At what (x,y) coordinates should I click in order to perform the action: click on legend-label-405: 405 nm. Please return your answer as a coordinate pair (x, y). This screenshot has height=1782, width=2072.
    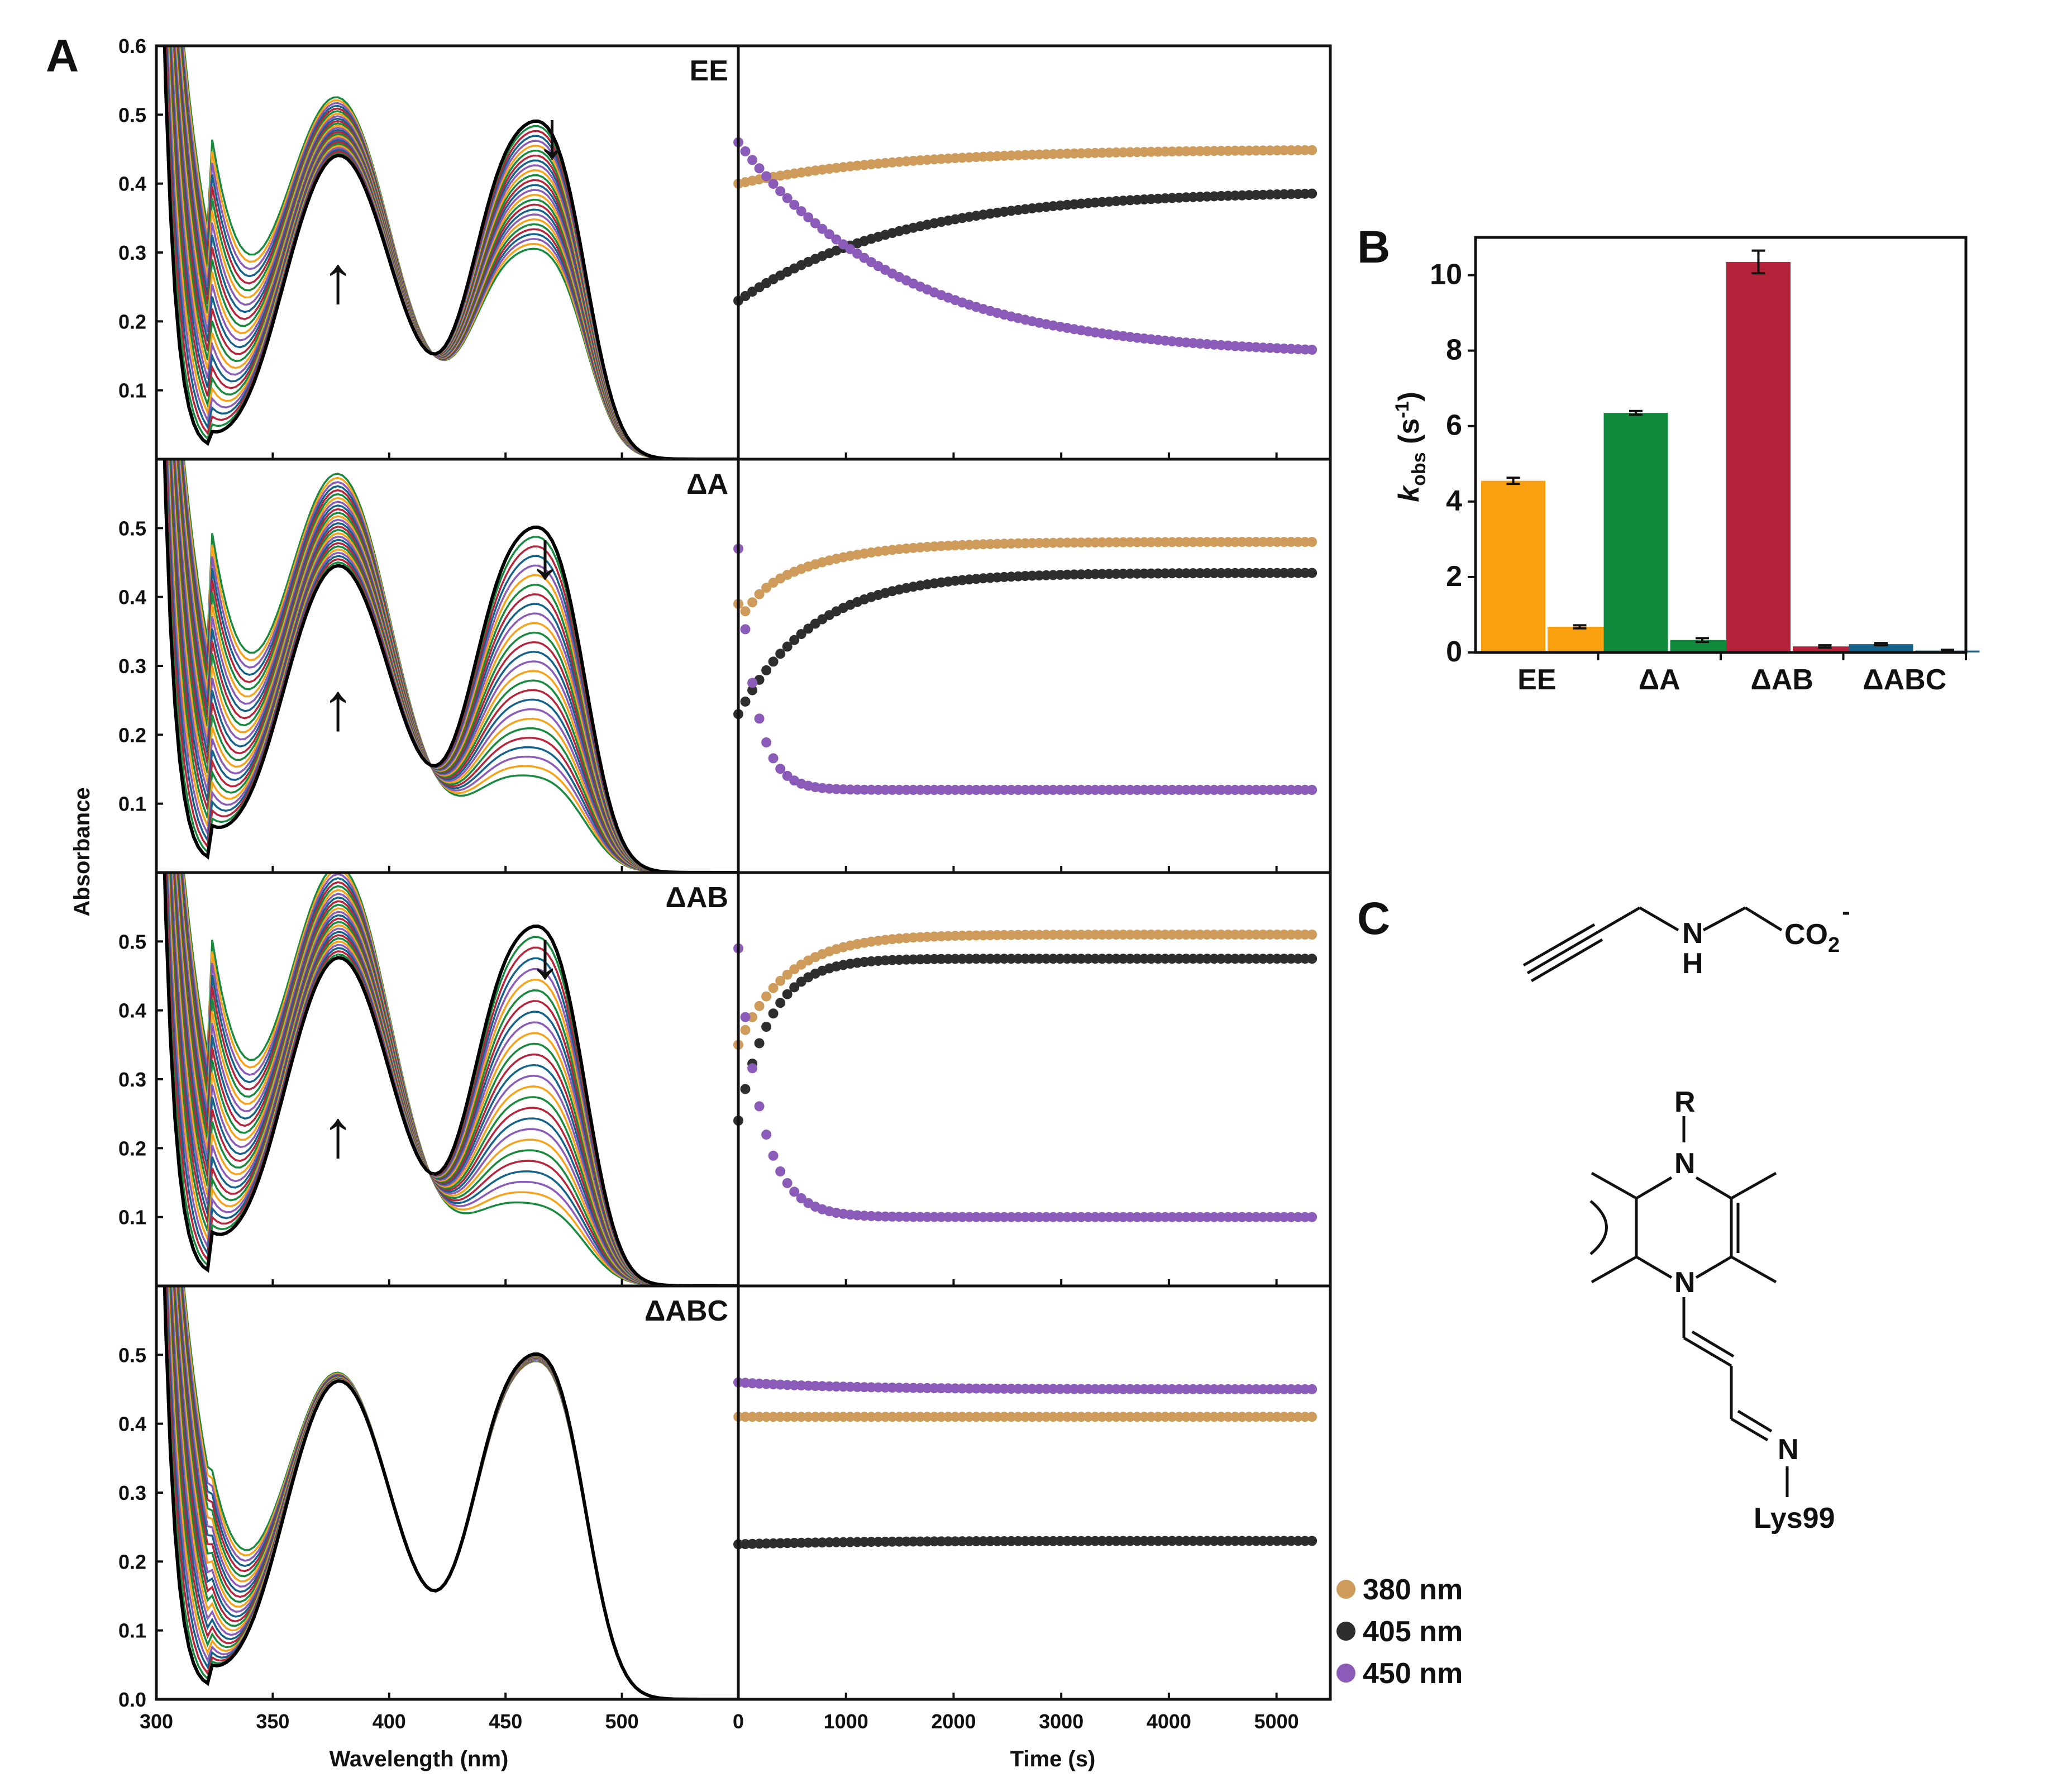
    Looking at the image, I should click on (1413, 1632).